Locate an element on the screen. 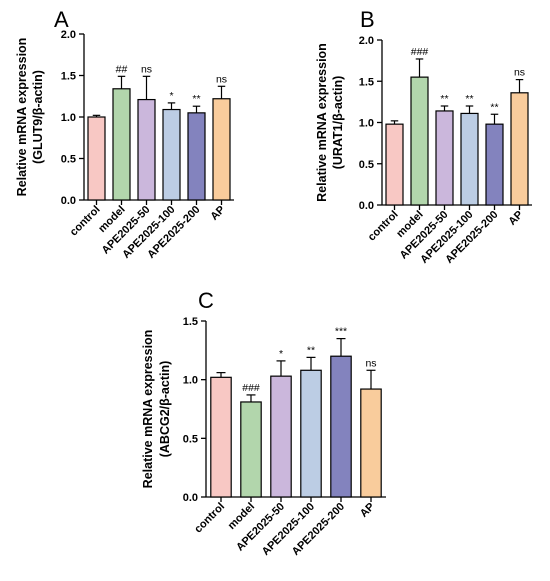 The width and height of the screenshot is (550, 581). x-tick-label: APE2025-100 is located at coordinates (288, 529).